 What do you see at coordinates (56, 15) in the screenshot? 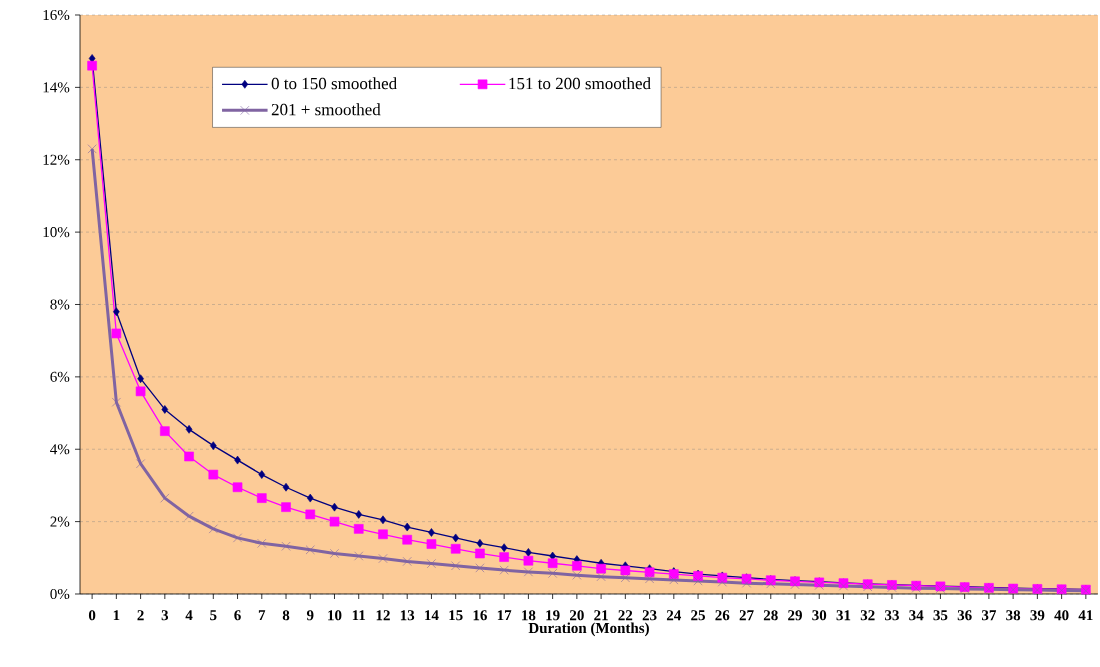
I see `y-tick-label: 16%` at bounding box center [56, 15].